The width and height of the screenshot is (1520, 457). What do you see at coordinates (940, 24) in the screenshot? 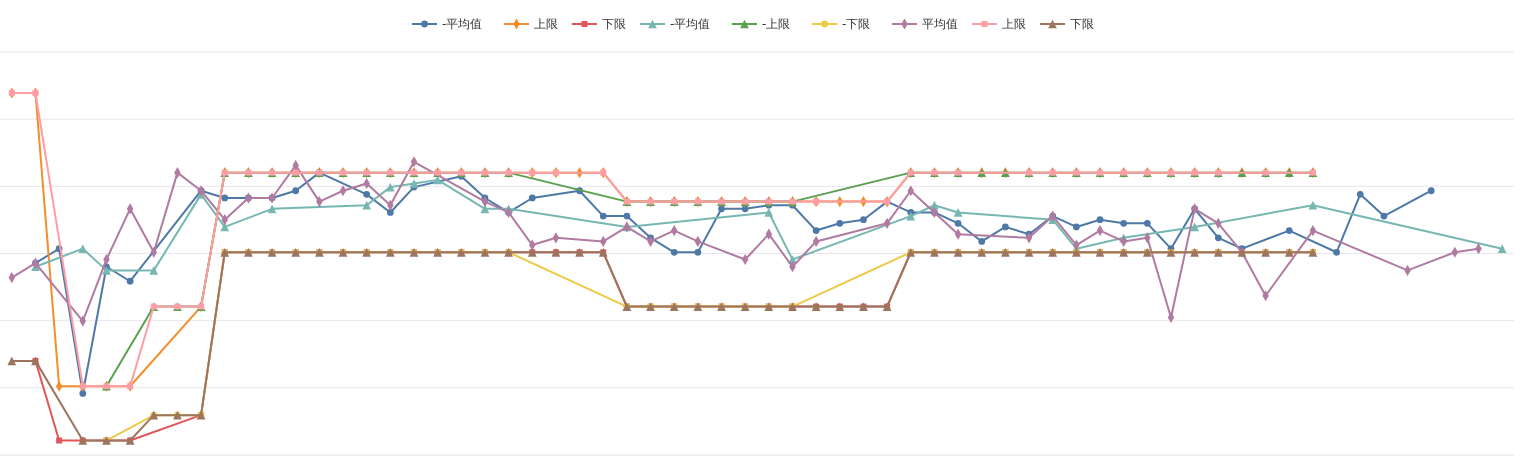
I see `legend-label: 平均值` at bounding box center [940, 24].